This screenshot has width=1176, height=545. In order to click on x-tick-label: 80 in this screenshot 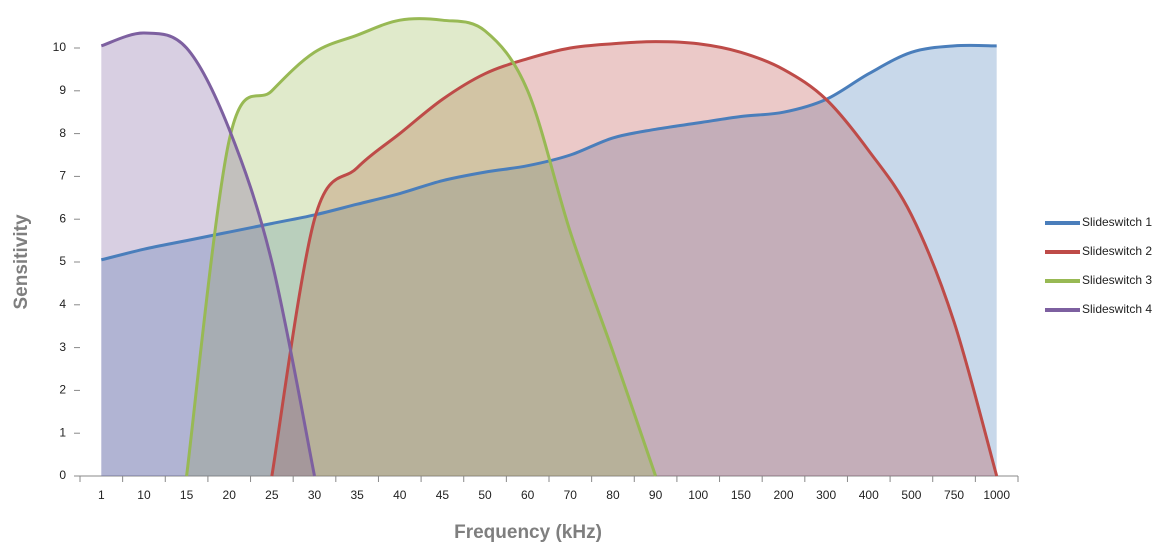, I will do `click(613, 495)`.